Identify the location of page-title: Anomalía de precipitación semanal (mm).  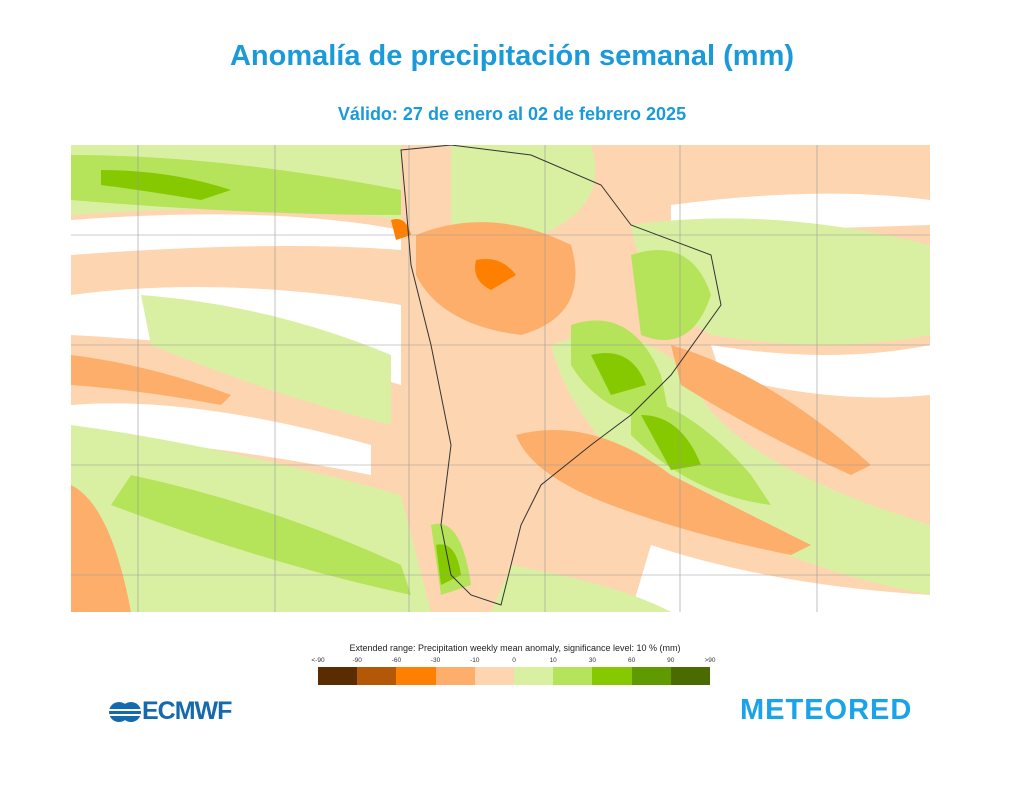
(512, 56).